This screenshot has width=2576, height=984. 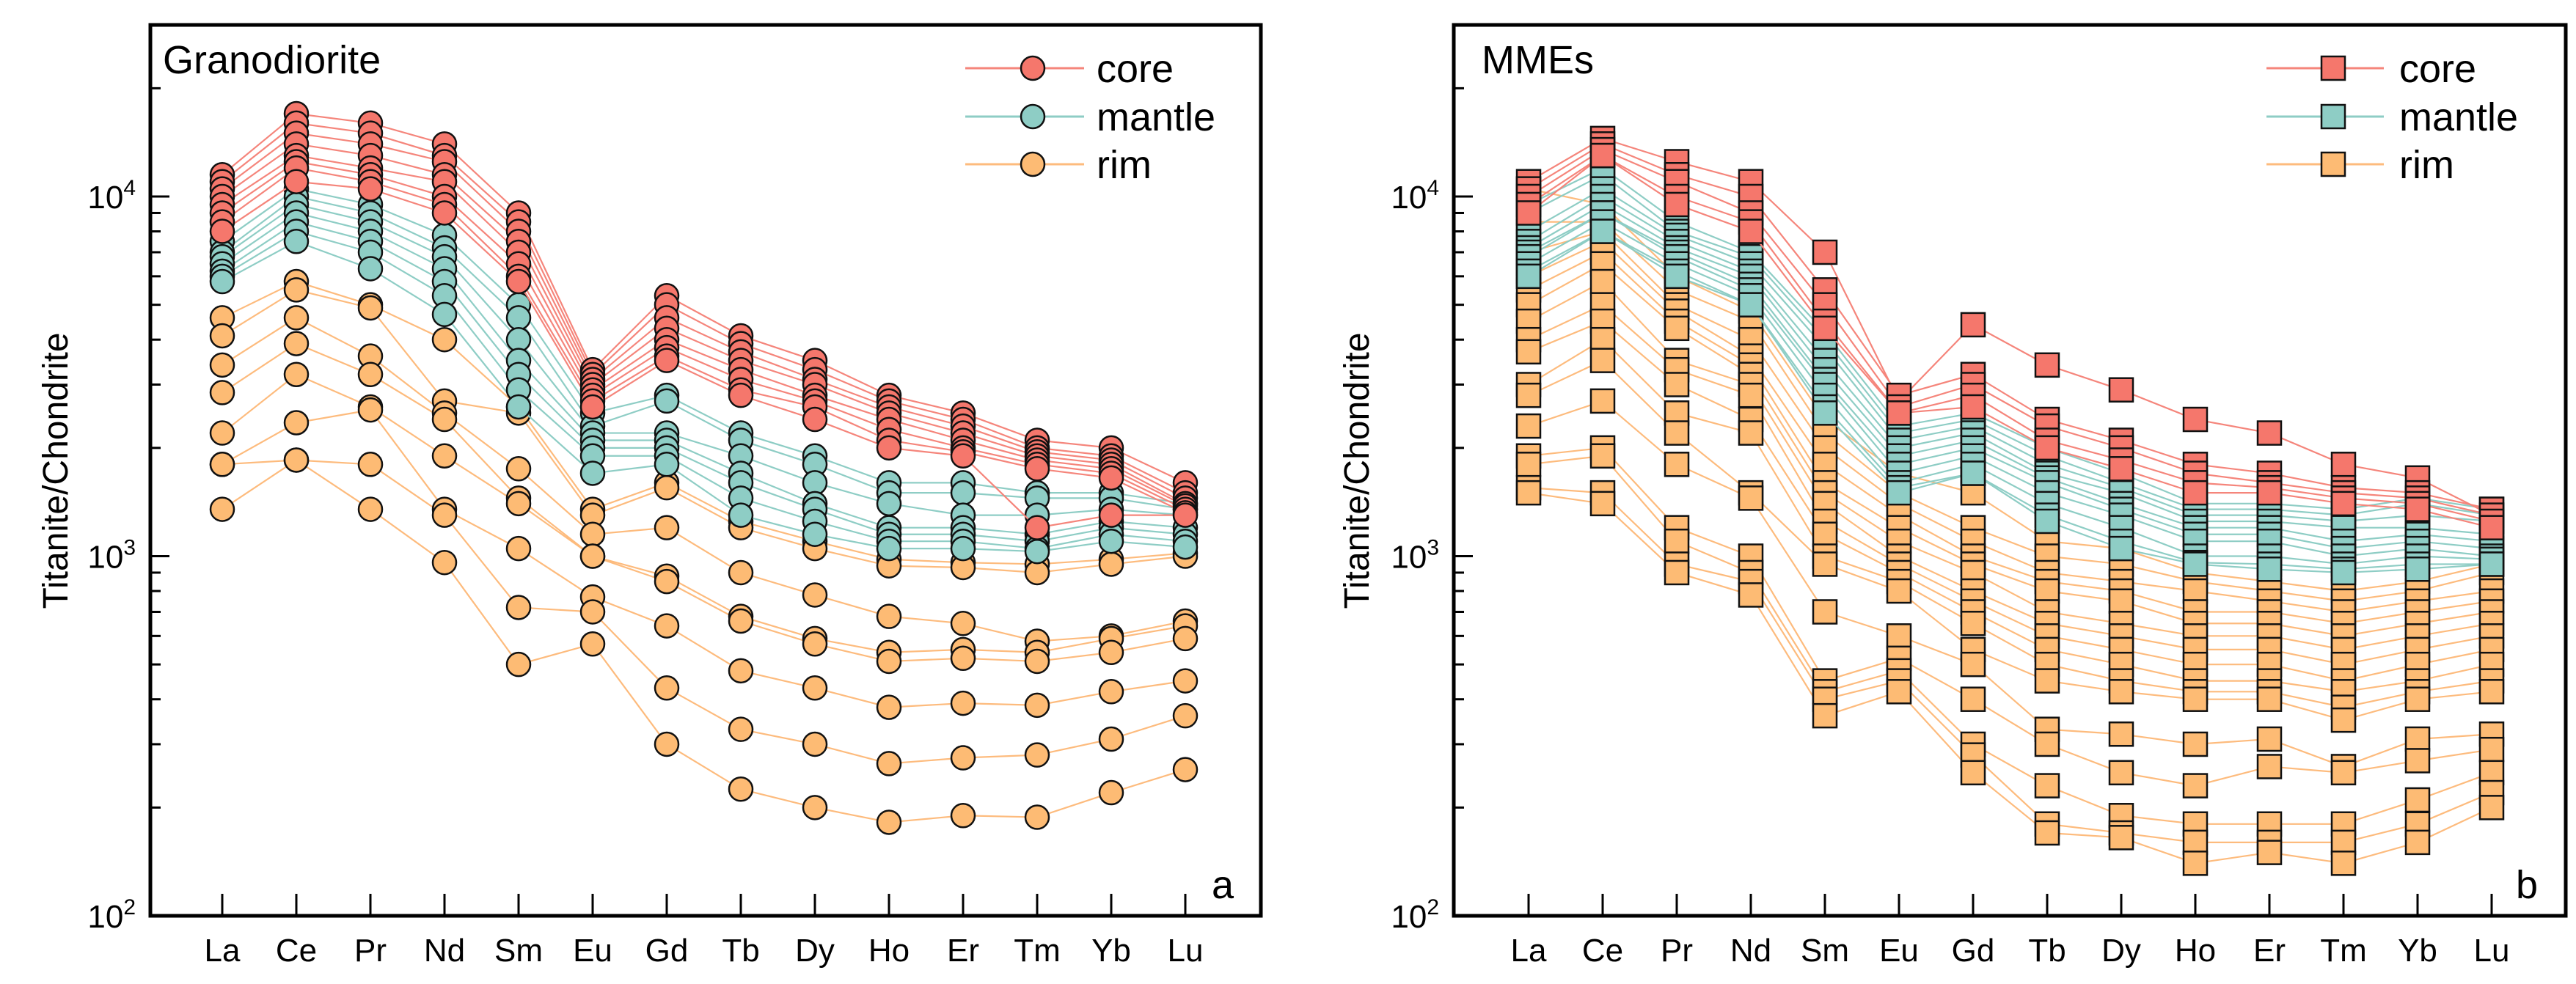 I want to click on x-tick-label-eu: Eu, so click(x=1899, y=951).